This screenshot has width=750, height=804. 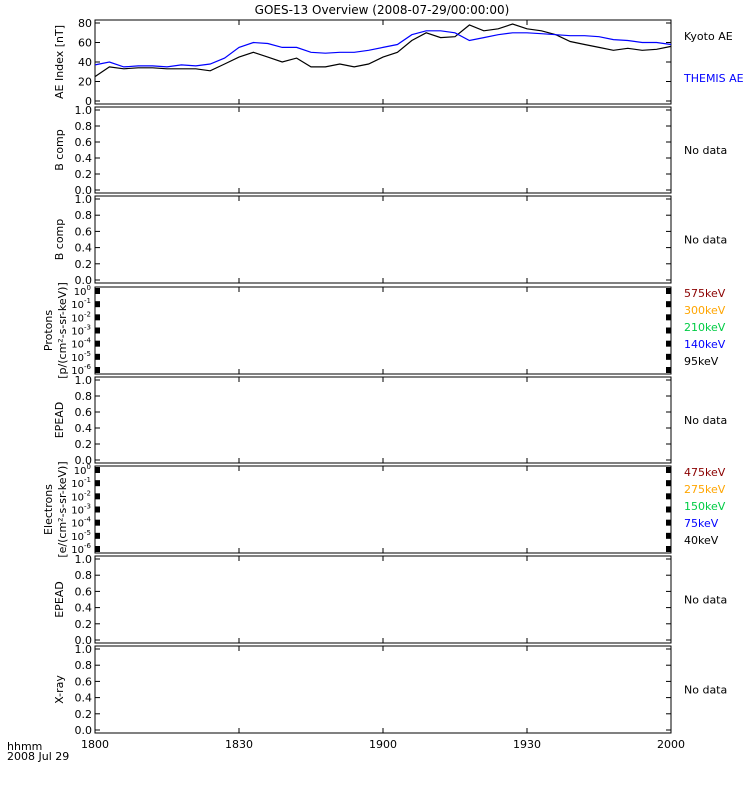 What do you see at coordinates (84, 126) in the screenshot?
I see `bcomp1-ytick-label: 0.8` at bounding box center [84, 126].